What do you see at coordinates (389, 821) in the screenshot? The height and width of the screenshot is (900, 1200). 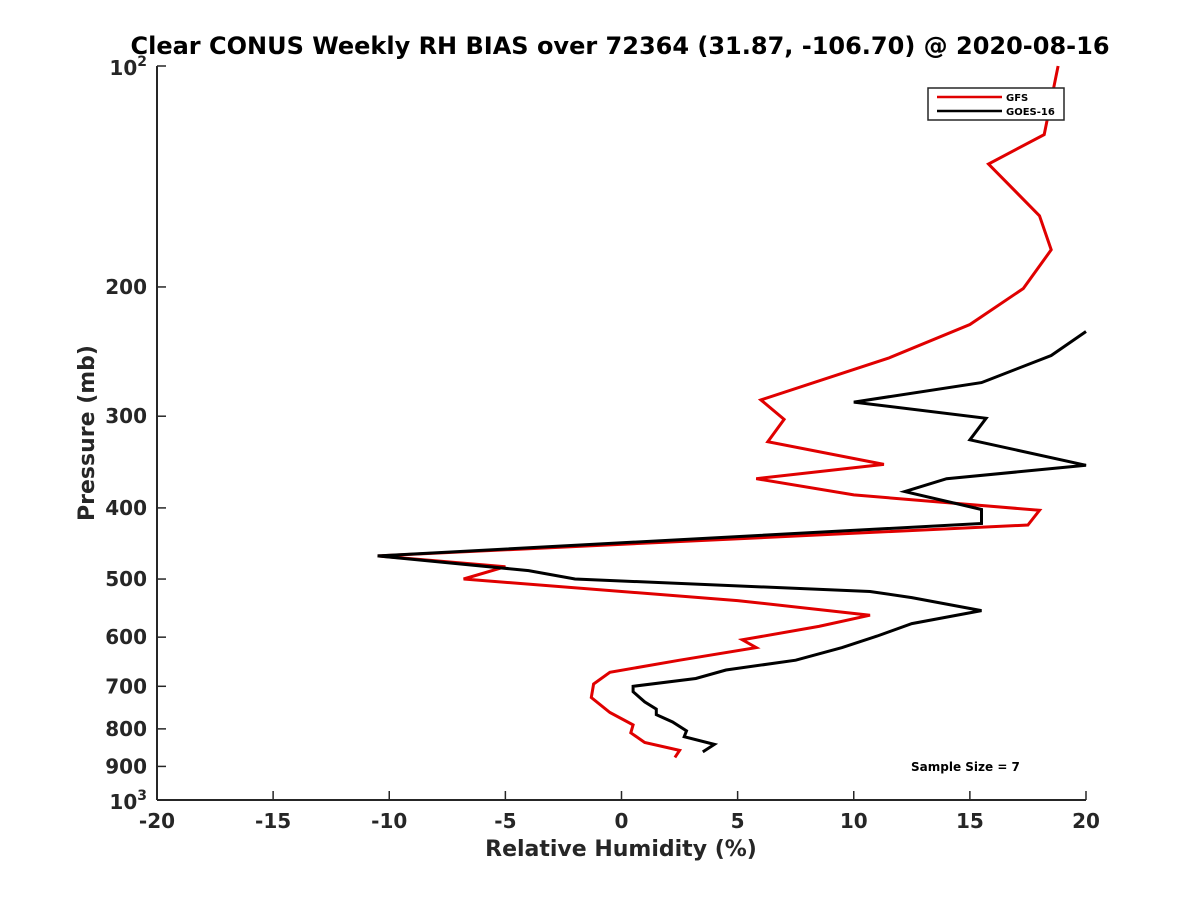 I see `x-tick-label: -10` at bounding box center [389, 821].